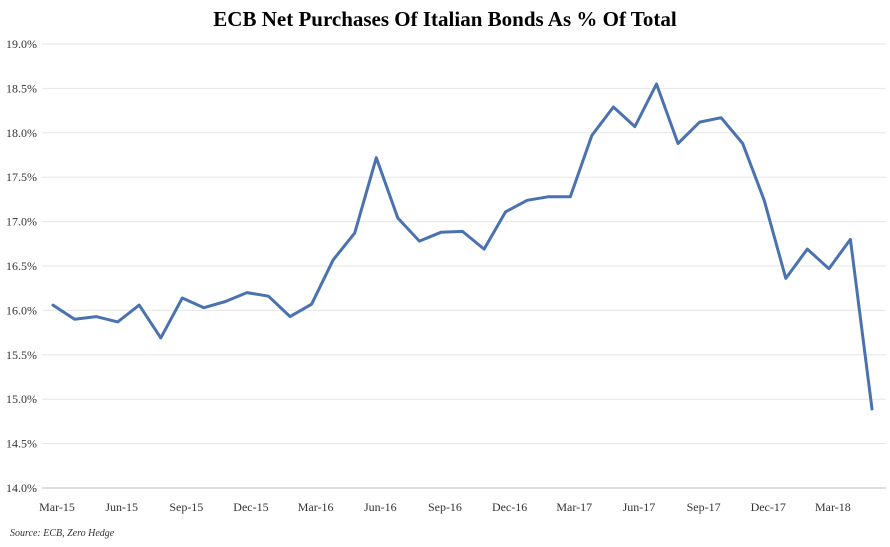 This screenshot has height=547, width=890. Describe the element at coordinates (21, 44) in the screenshot. I see `y-tick-label: 19.0%` at that location.